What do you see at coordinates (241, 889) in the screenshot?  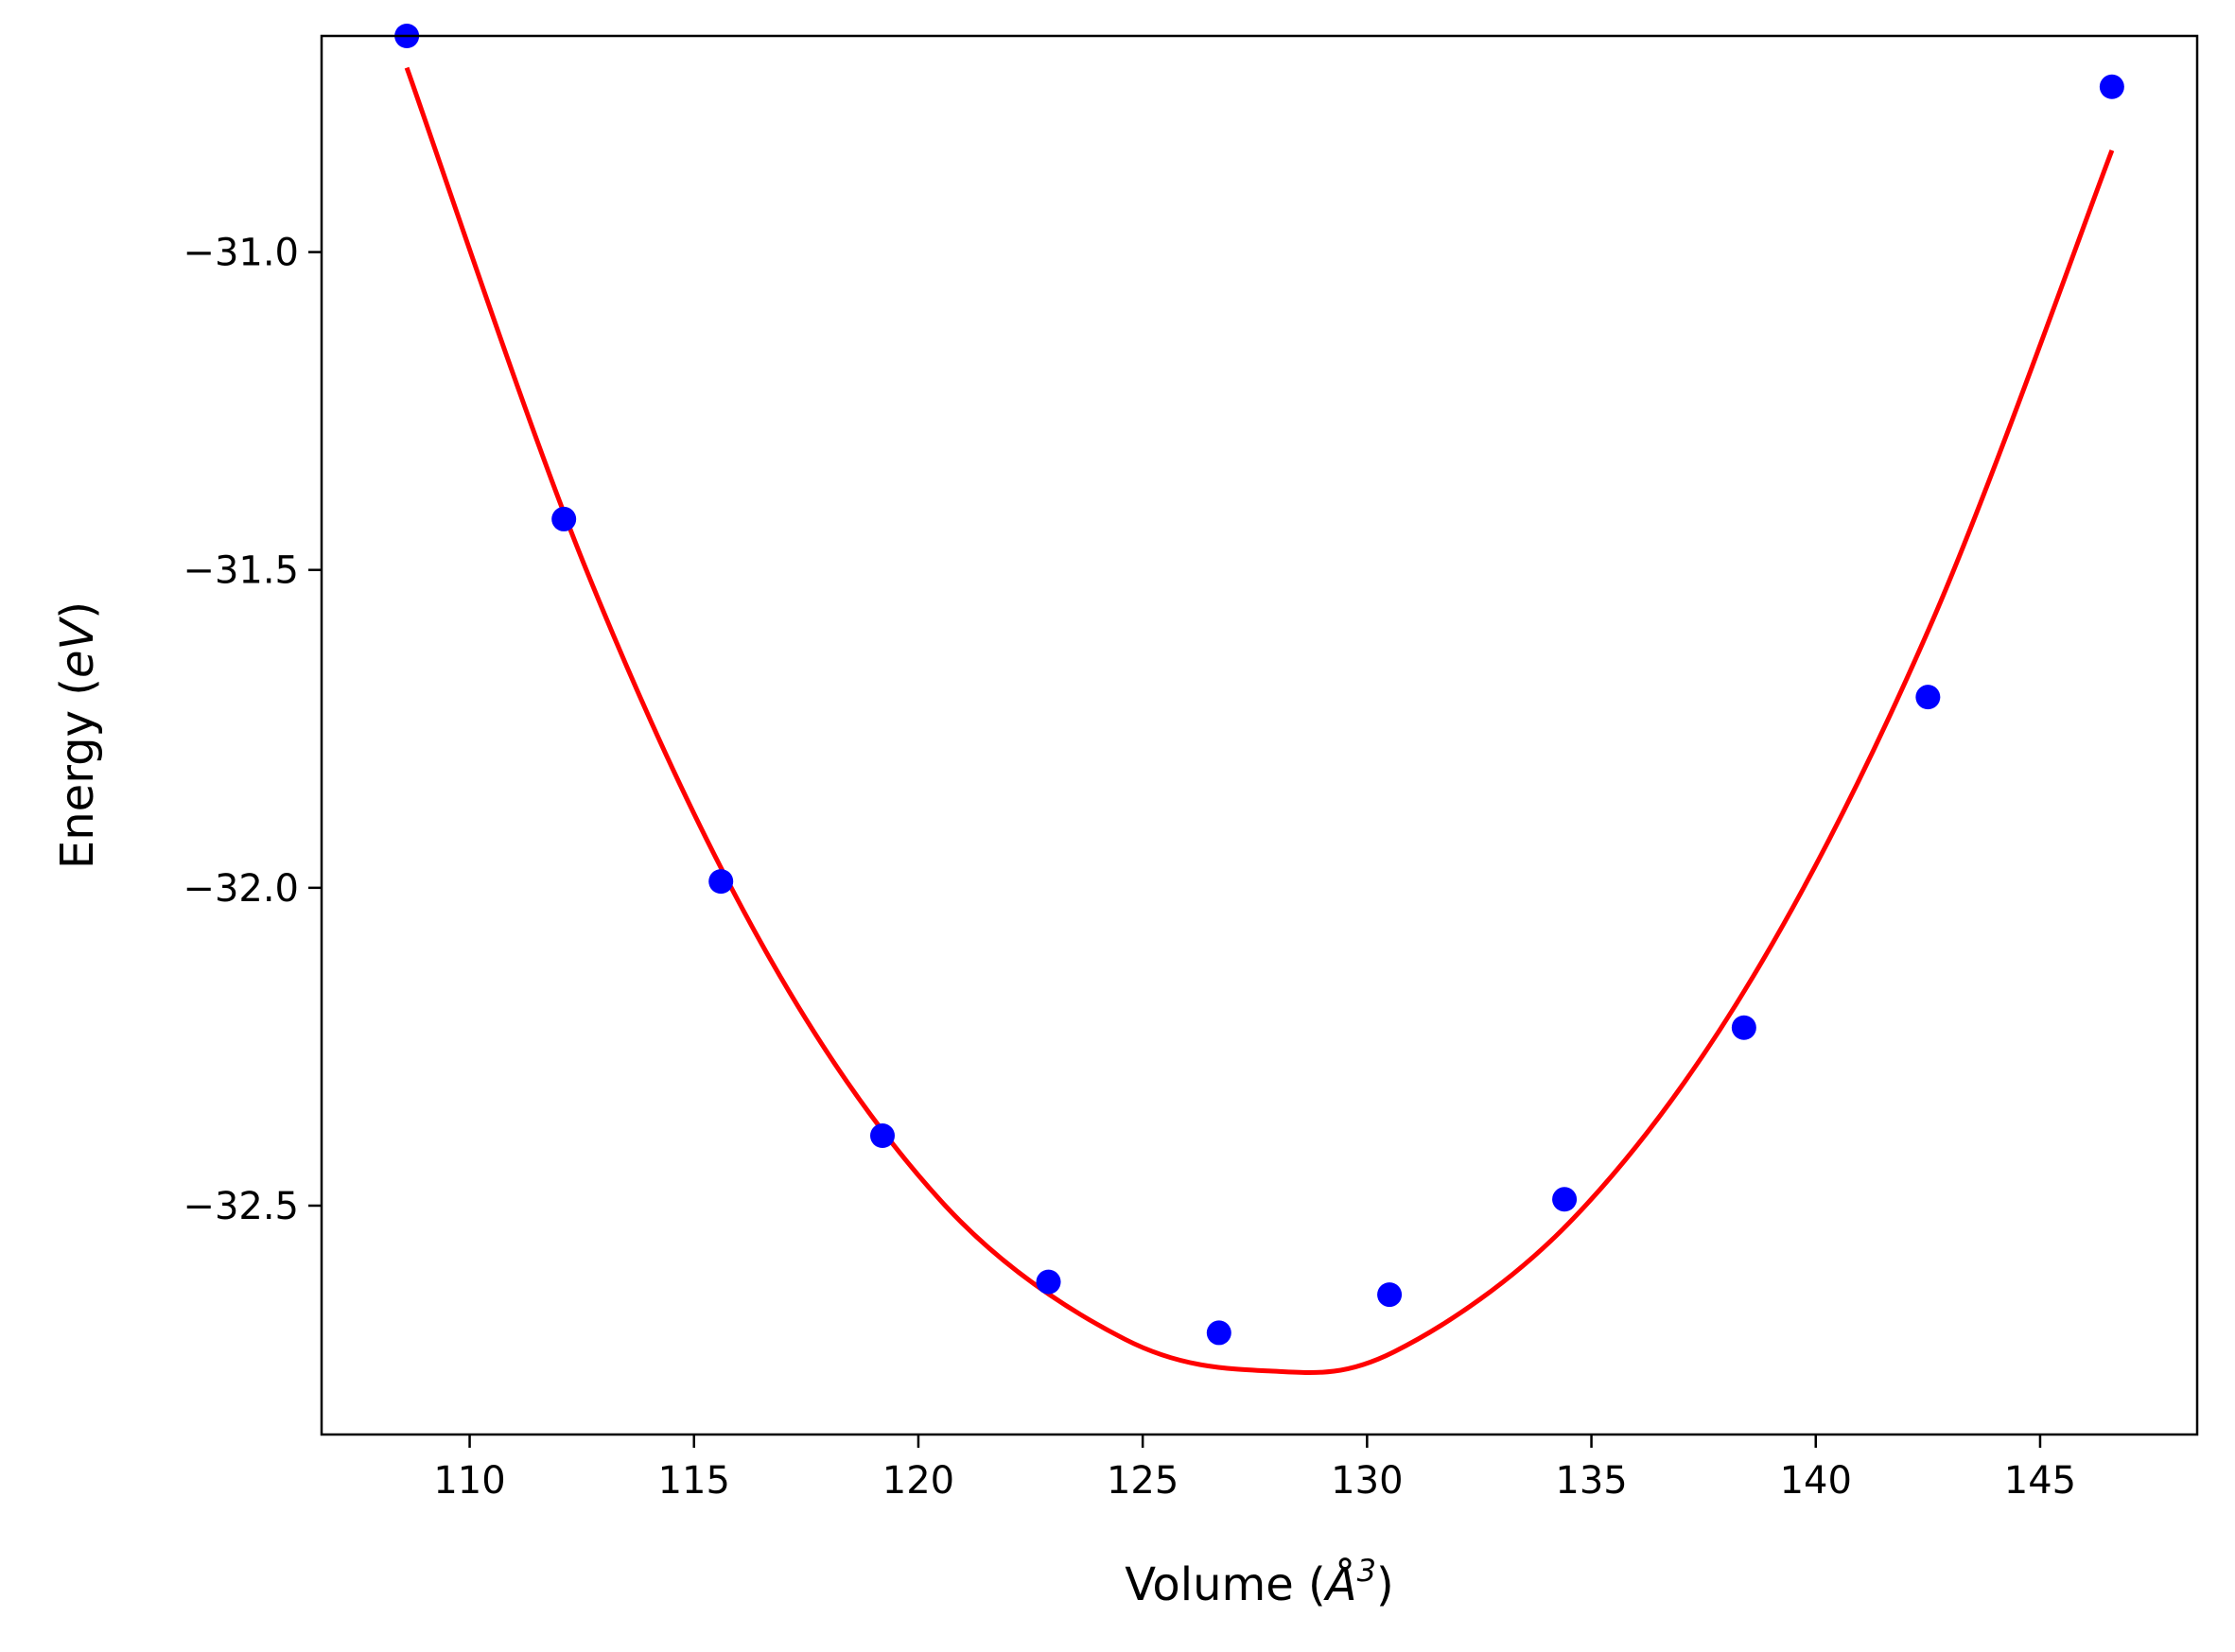 I see `y-tick-label: −32.0` at bounding box center [241, 889].